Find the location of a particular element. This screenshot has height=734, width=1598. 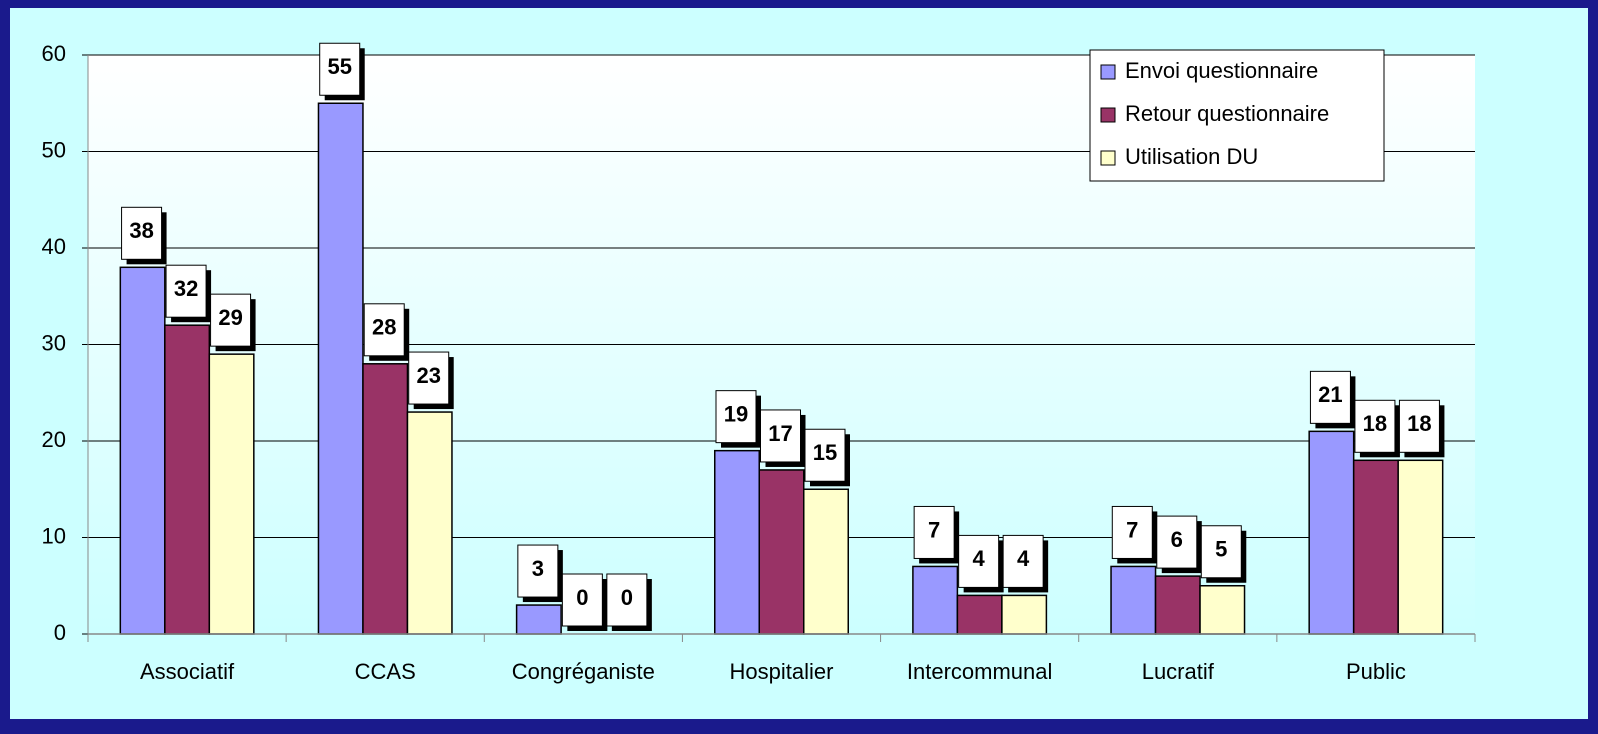

data-label: 28 is located at coordinates (384, 327).